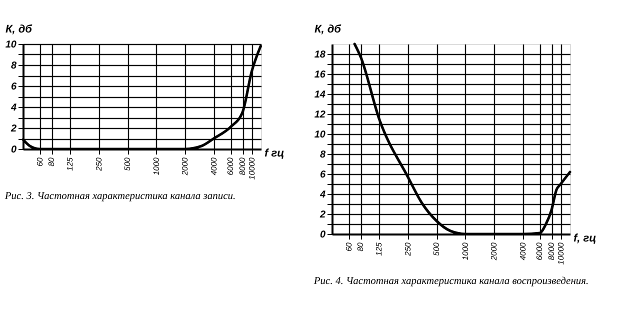  What do you see at coordinates (585, 238) in the screenshot?
I see `x-axis-title: f, гц` at bounding box center [585, 238].